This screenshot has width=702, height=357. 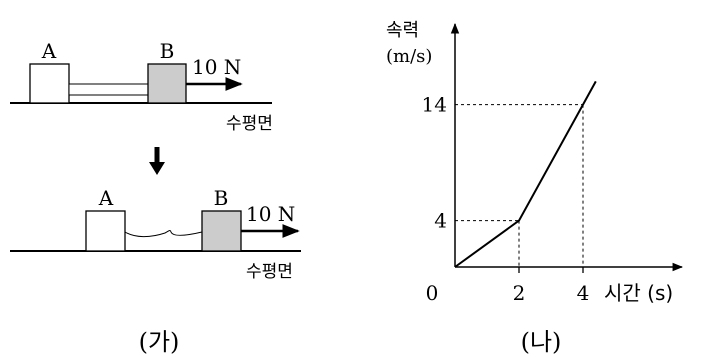 I want to click on top-surface-label: 수평면, so click(x=249, y=124).